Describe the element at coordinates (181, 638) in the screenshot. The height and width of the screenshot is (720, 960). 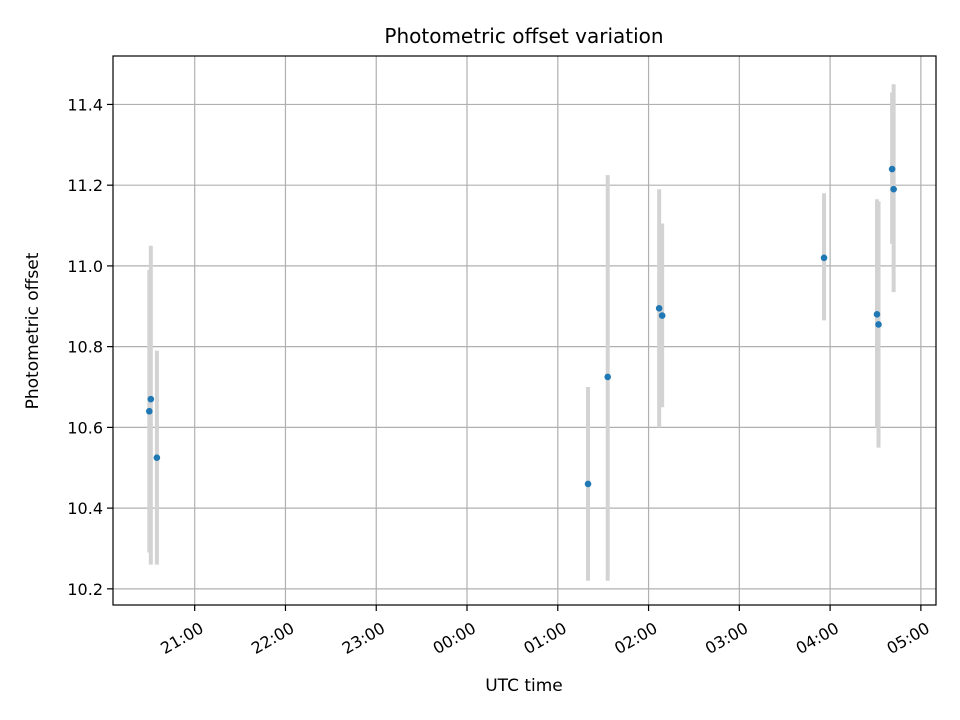
I see `x-tick-label: 21:00` at that location.